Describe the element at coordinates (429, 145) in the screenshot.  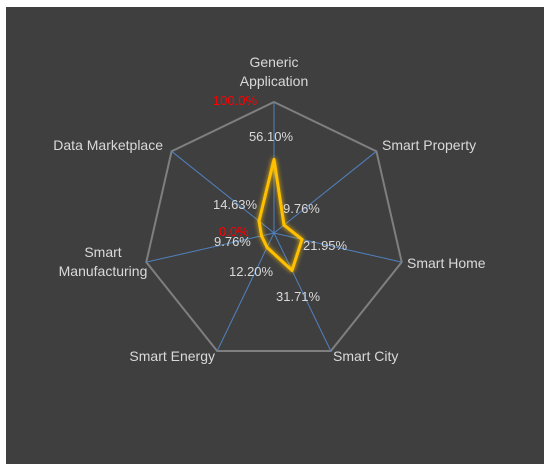
I see `category-label: Smart Property` at that location.